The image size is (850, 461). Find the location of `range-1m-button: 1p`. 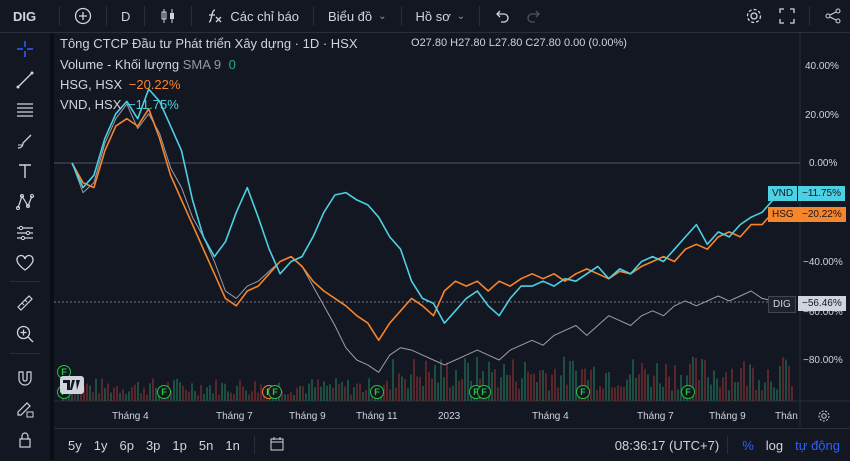

range-1m-button: 1p is located at coordinates (179, 445).